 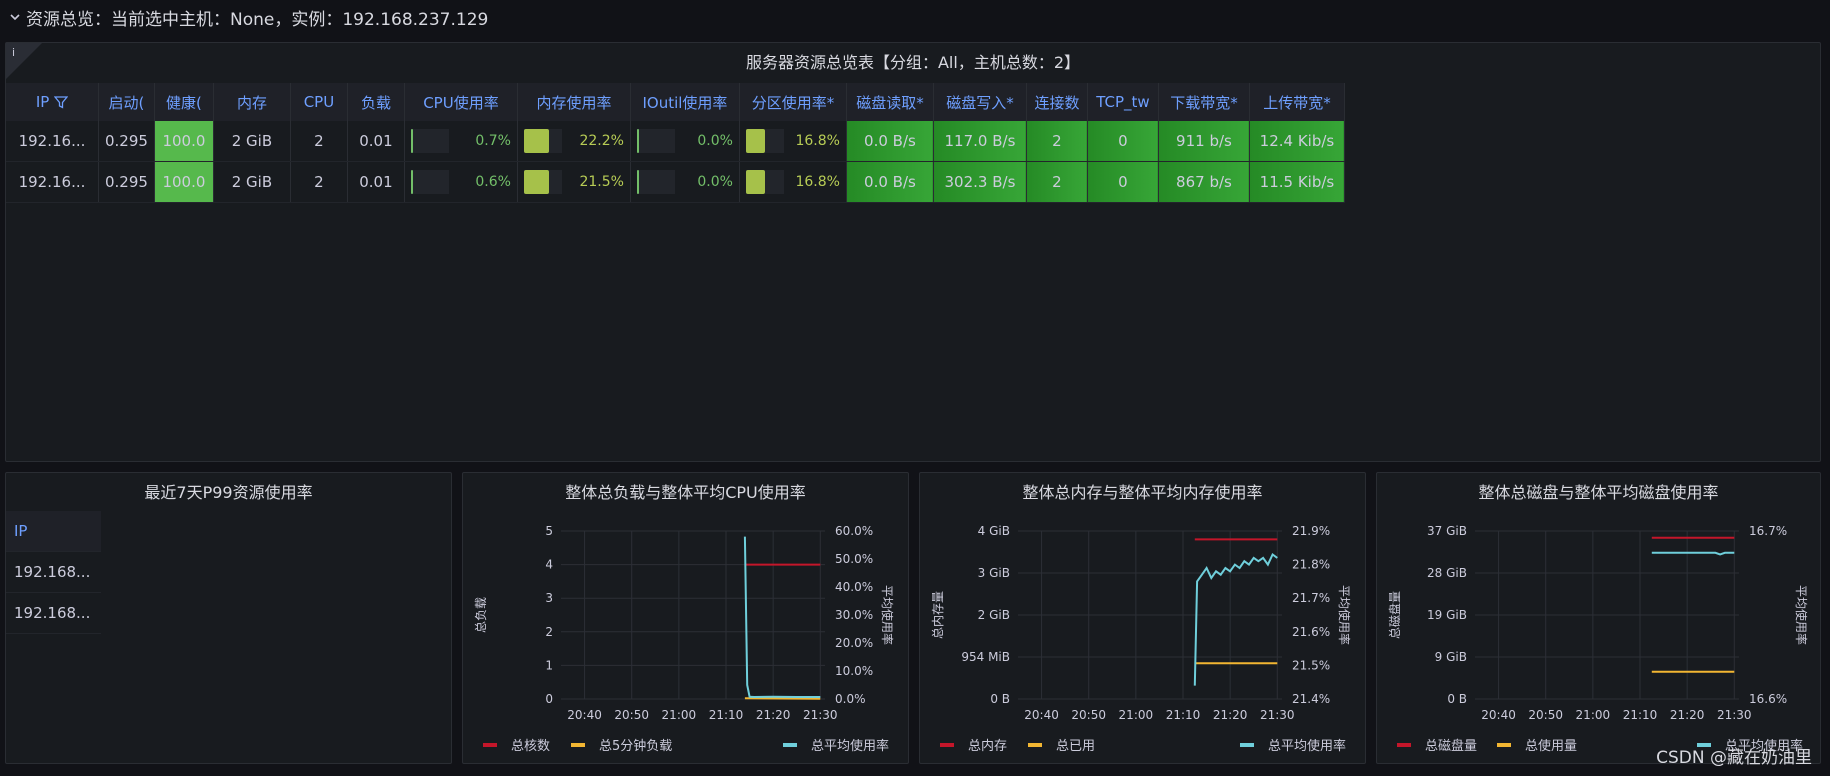 What do you see at coordinates (461, 102) in the screenshot?
I see `col-cpu-use: CPU使用率` at bounding box center [461, 102].